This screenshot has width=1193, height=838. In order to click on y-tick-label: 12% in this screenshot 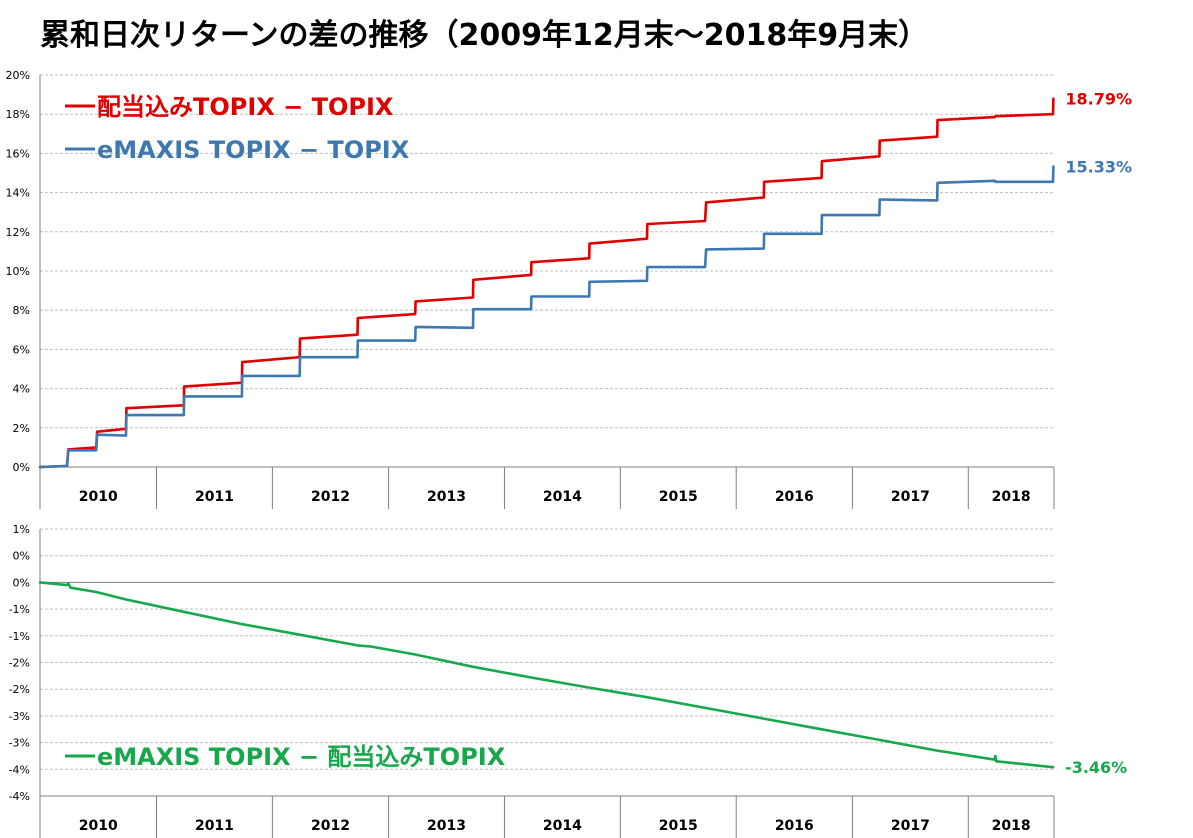, I will do `click(18, 232)`.